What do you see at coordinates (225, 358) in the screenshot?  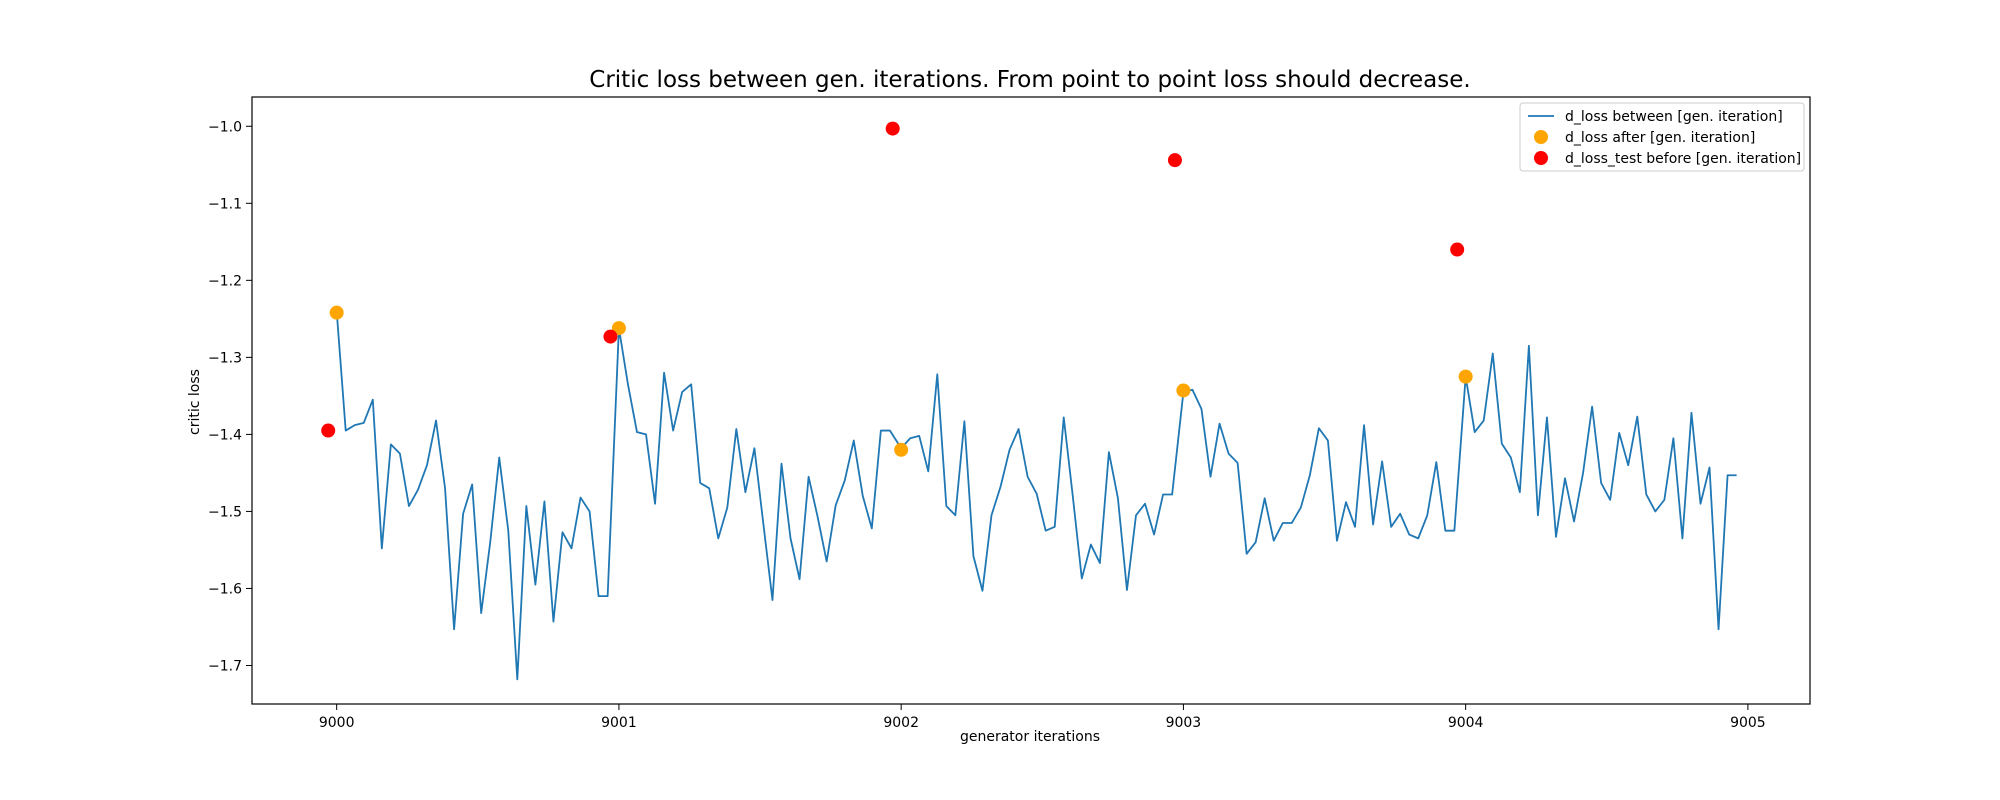 I see `y-tick-label: −1.3` at bounding box center [225, 358].